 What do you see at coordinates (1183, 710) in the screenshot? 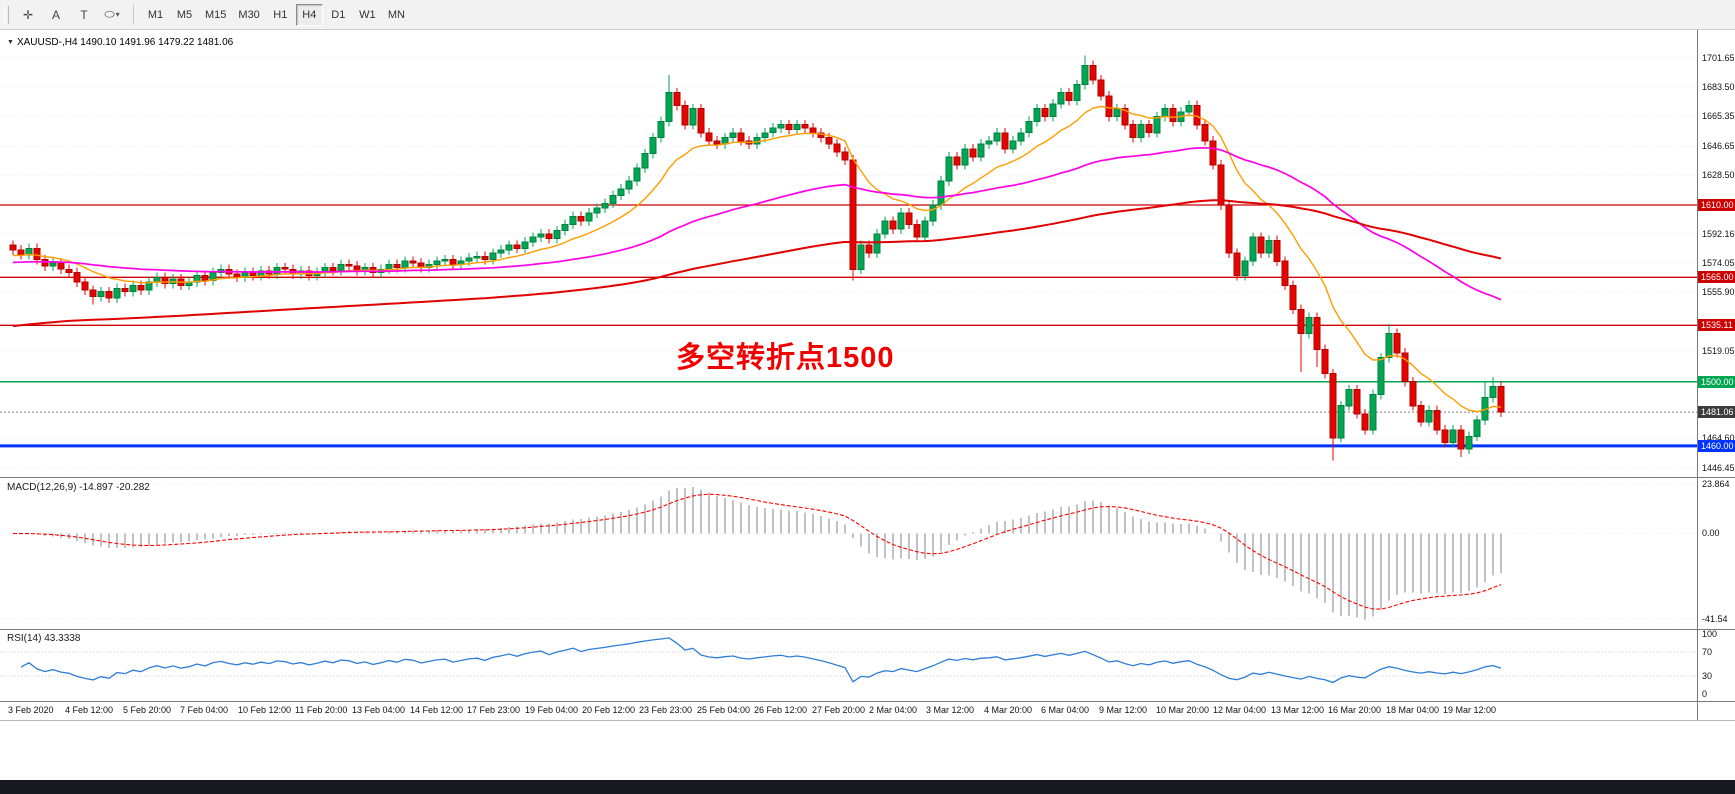
I see `time-tick-label: 10 Mar 20:00` at bounding box center [1183, 710].